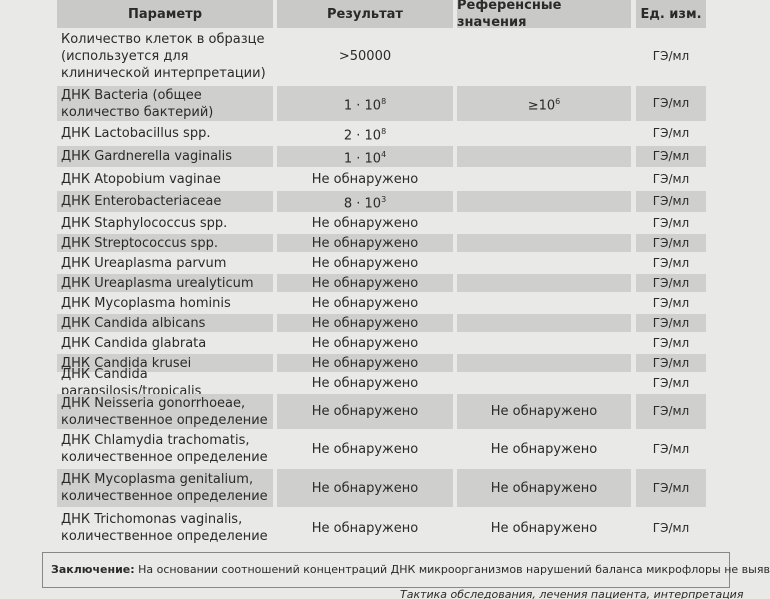  Describe the element at coordinates (165, 283) in the screenshot. I see `param-cell: ДНК Ureaplasma urealyticum` at that location.